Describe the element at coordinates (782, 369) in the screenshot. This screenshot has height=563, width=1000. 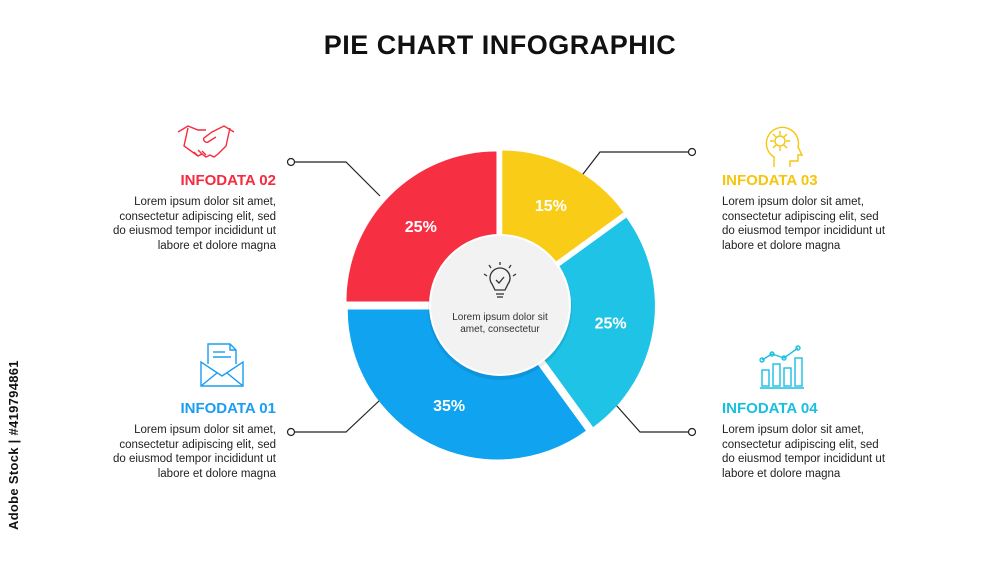
I see `bar-chart-trend-icon` at that location.